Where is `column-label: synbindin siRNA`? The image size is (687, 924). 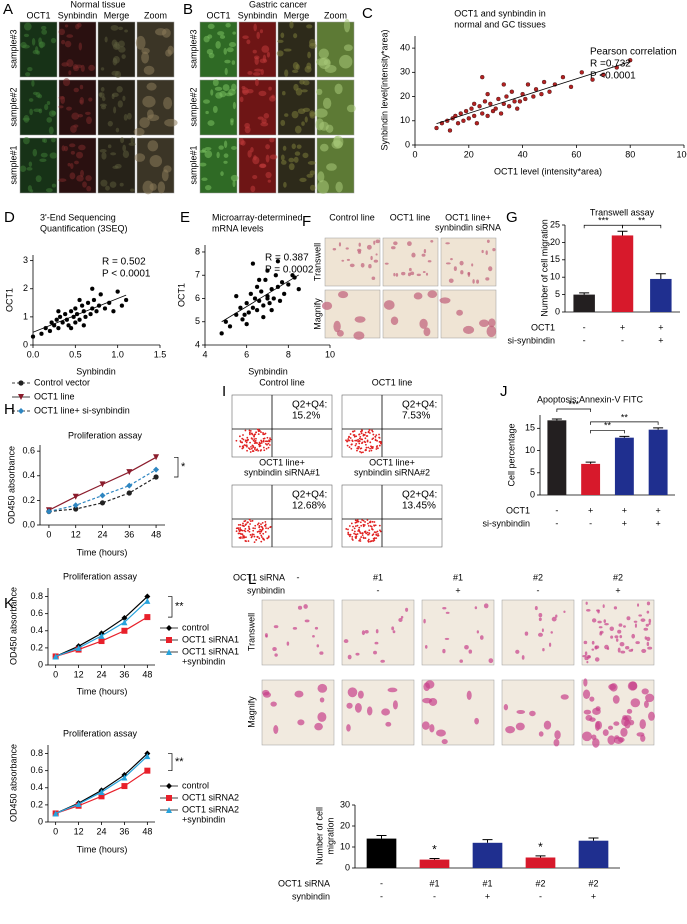 column-label: synbindin siRNA is located at coordinates (468, 227).